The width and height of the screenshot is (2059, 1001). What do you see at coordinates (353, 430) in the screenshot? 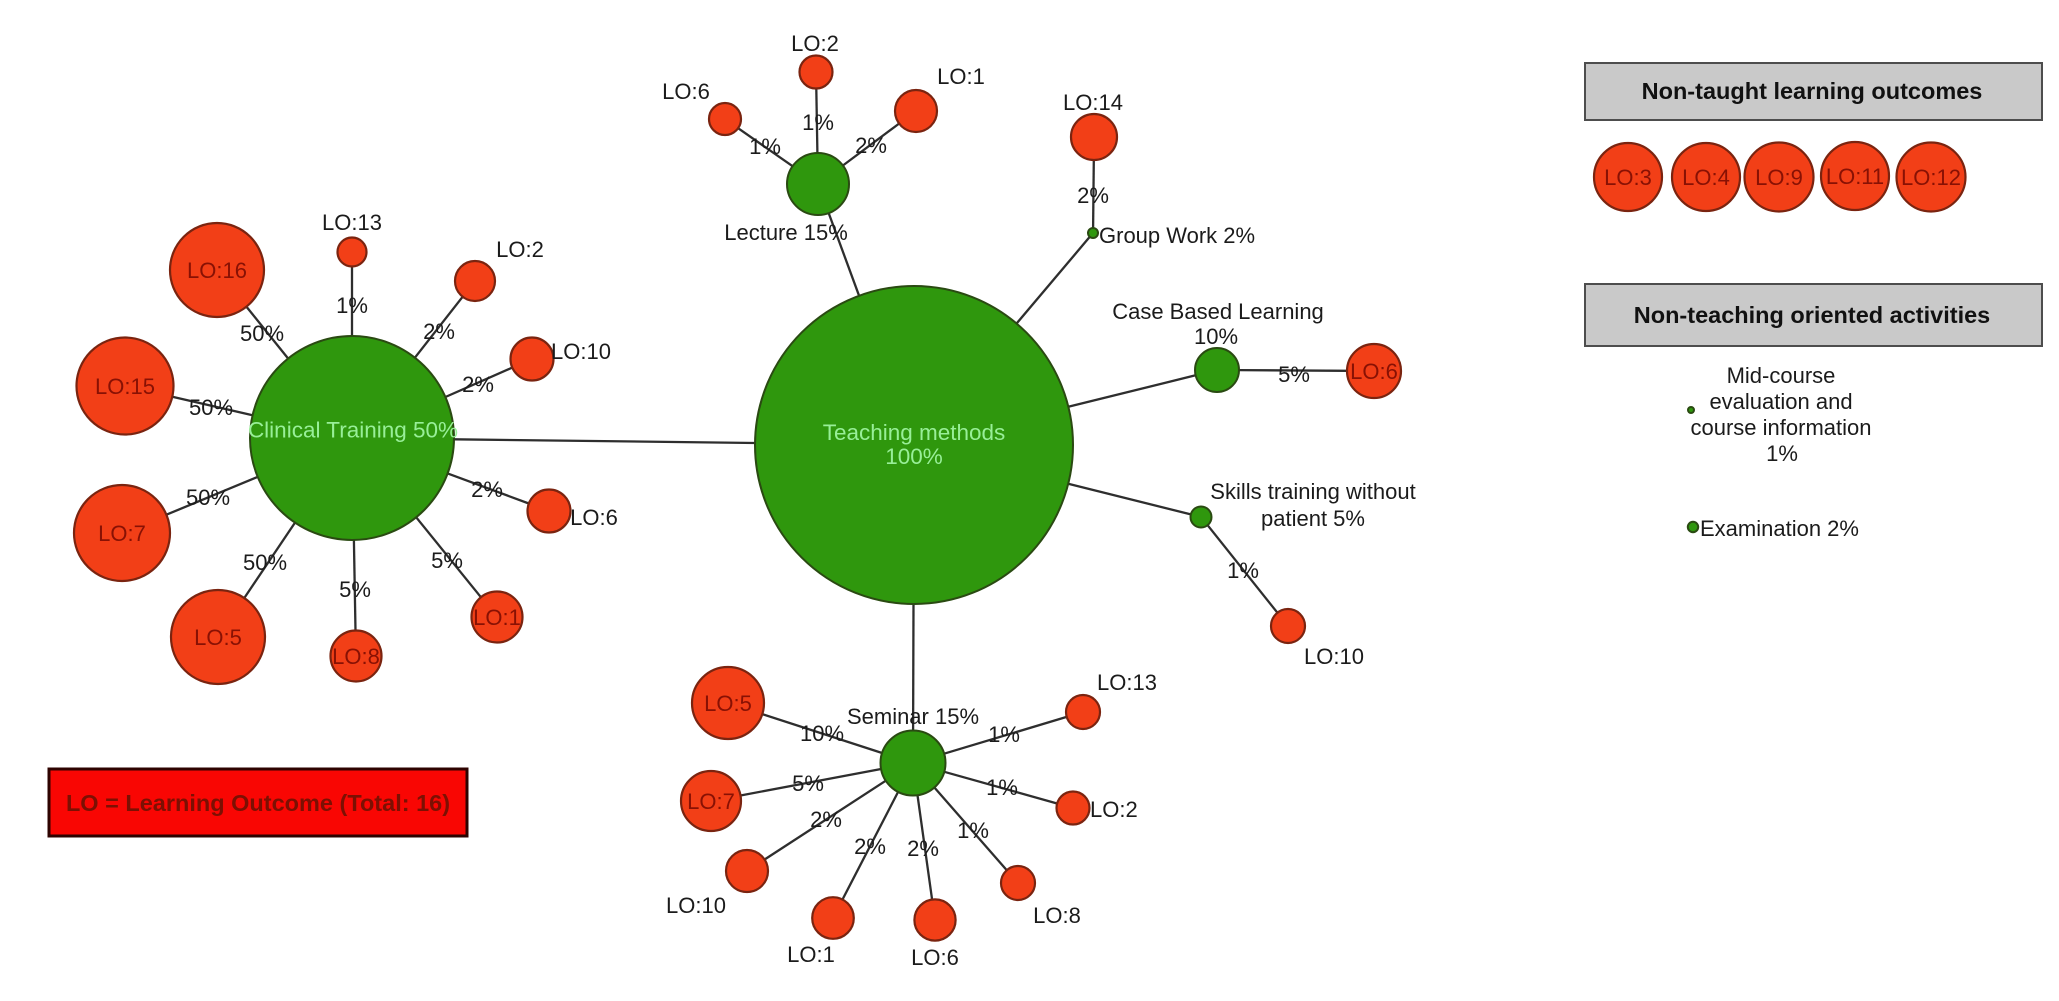
I see `svg-text: Clinical Training 50%` at bounding box center [353, 430].